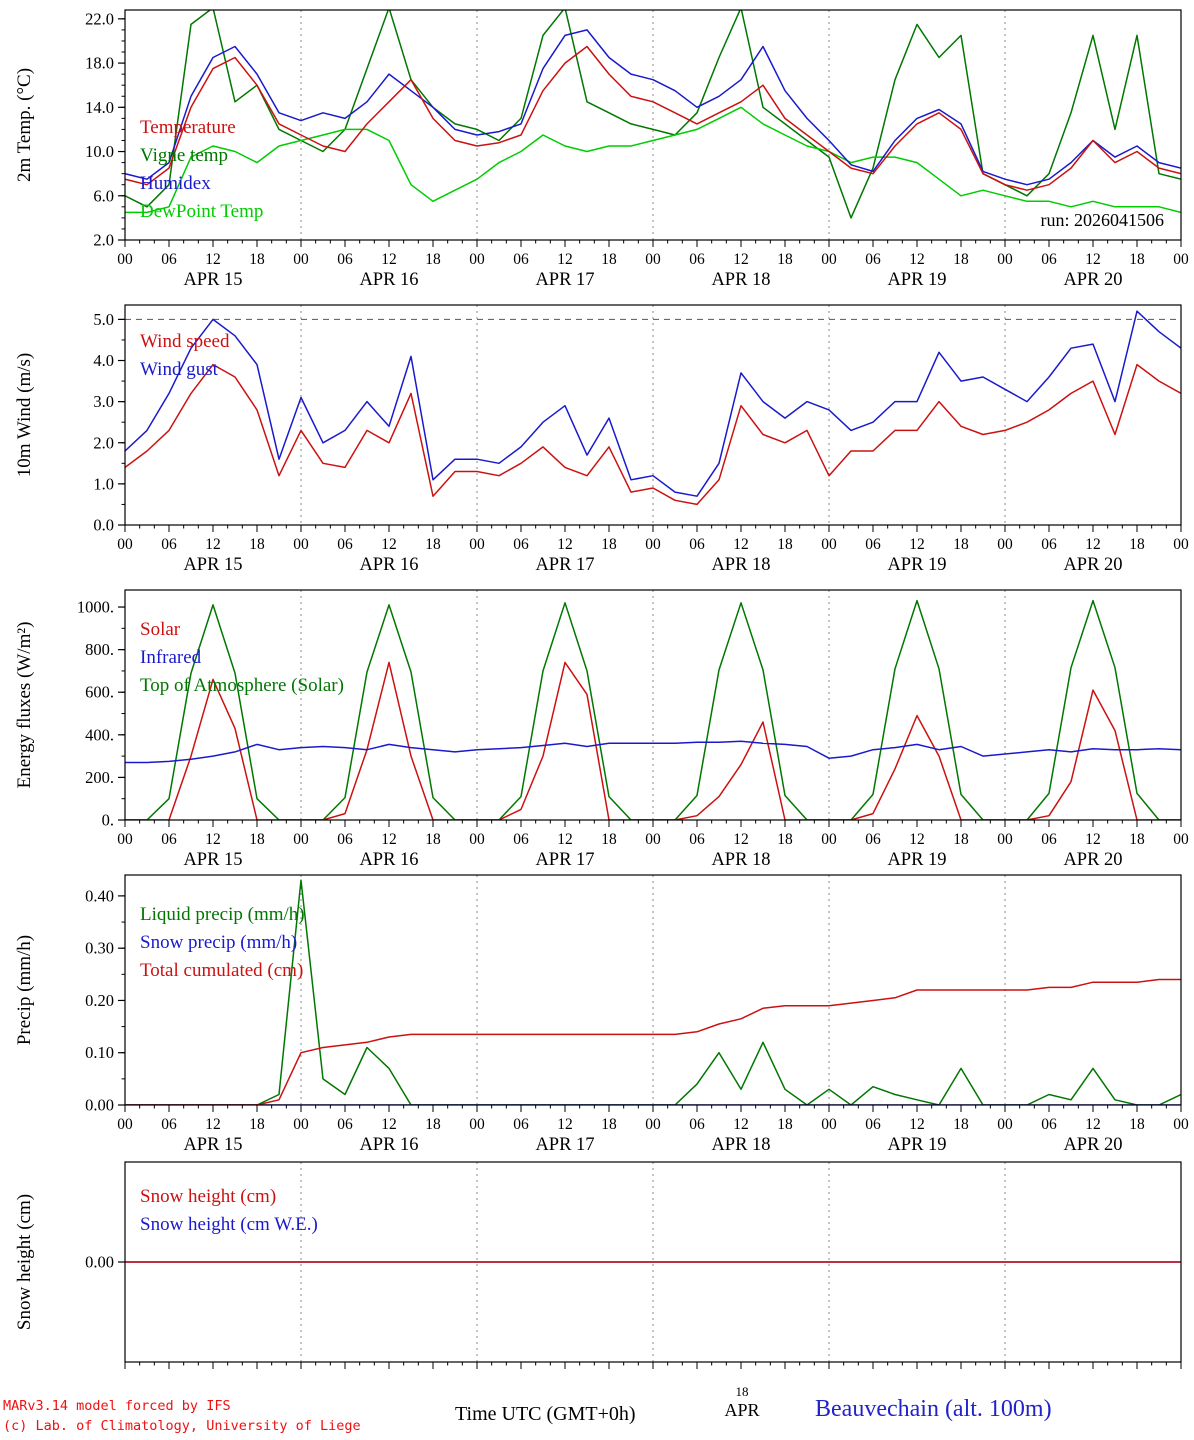  Describe the element at coordinates (222, 970) in the screenshot. I see `legend-item-total-cumulated: Total cumulated (cm)` at that location.